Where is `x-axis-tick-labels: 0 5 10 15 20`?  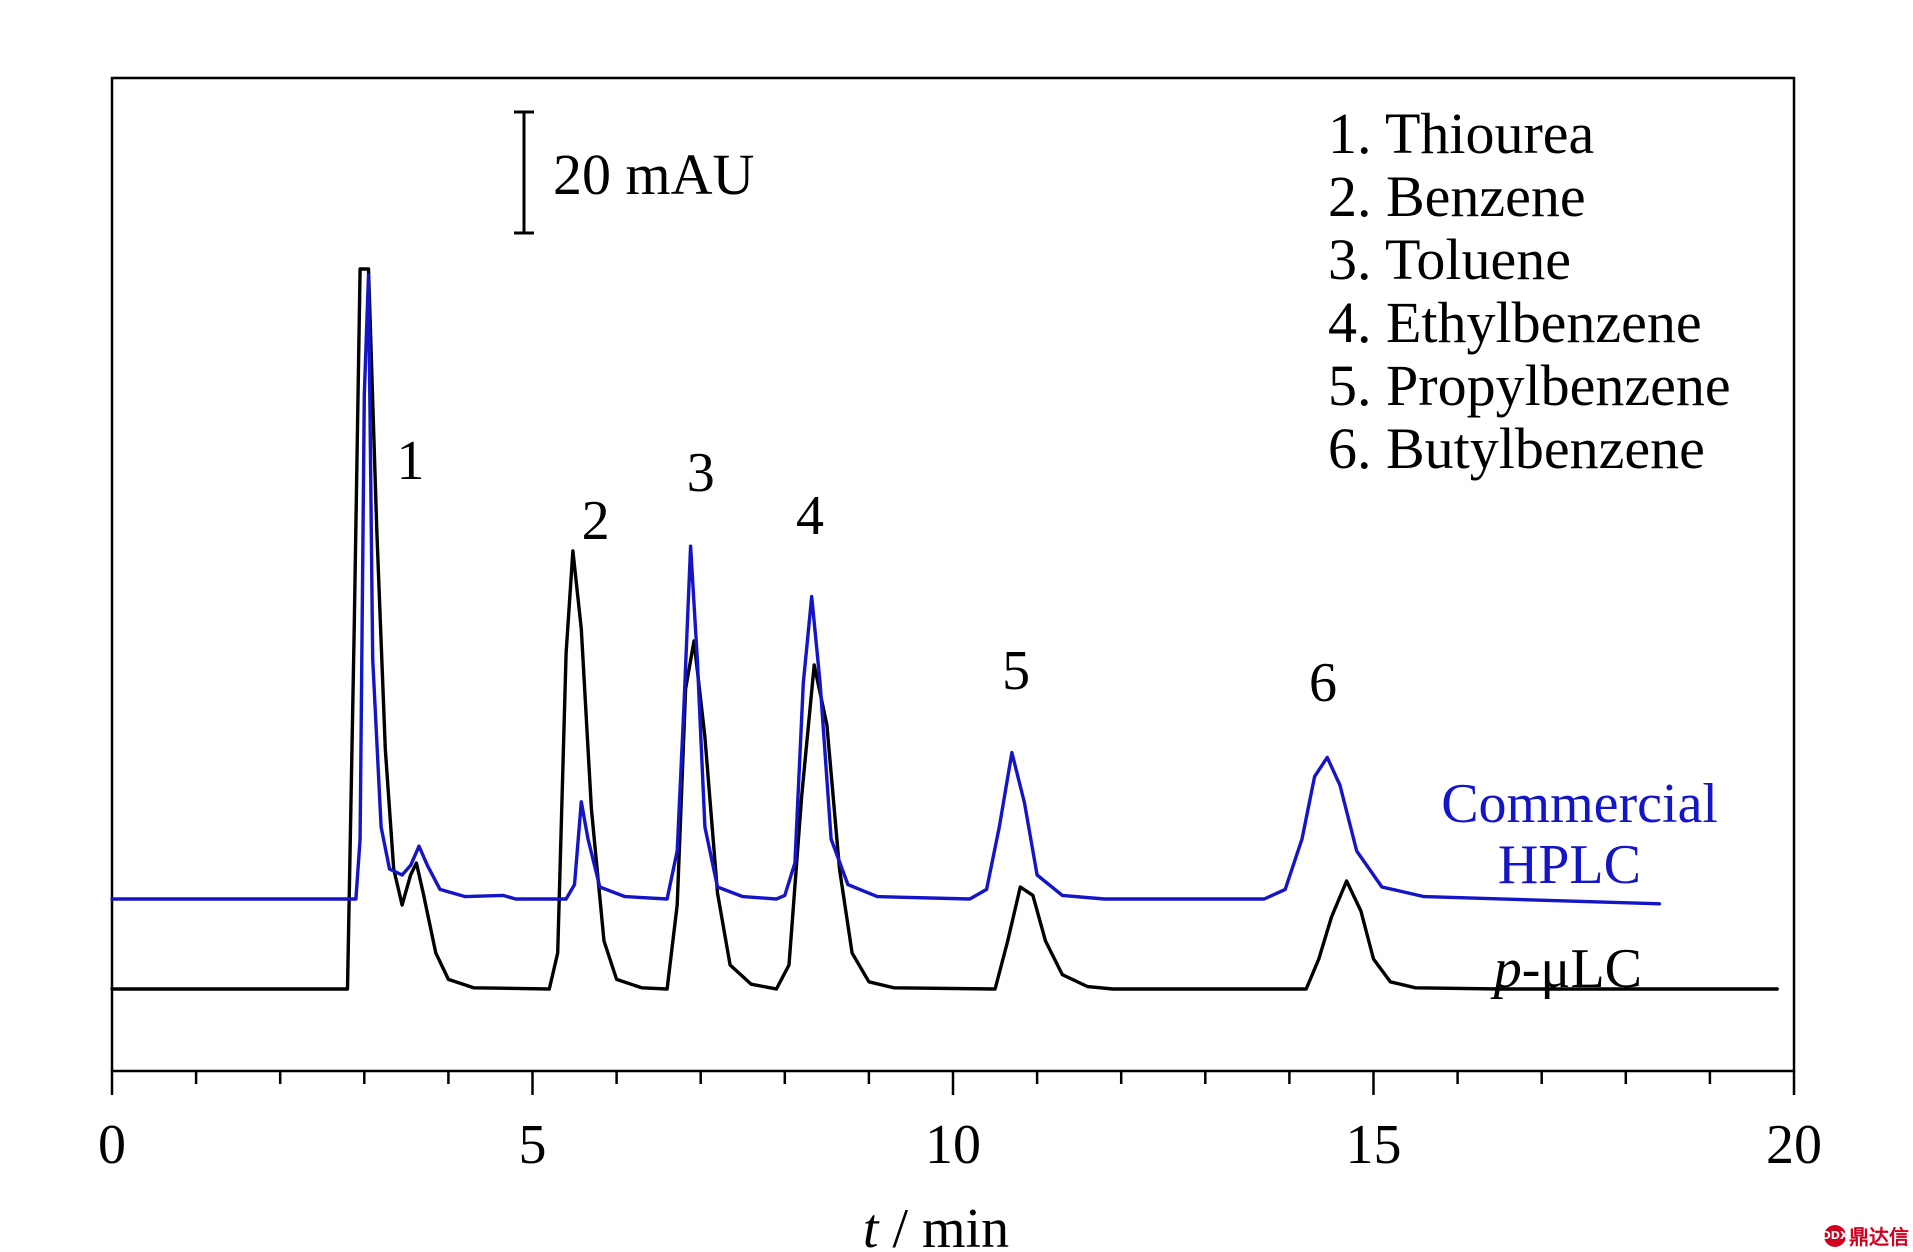 x-axis-tick-labels: 0 5 10 15 20 is located at coordinates (960, 1145).